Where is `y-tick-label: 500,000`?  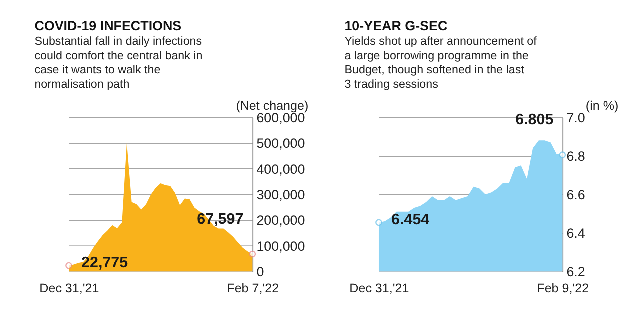 y-tick-label: 500,000 is located at coordinates (281, 144).